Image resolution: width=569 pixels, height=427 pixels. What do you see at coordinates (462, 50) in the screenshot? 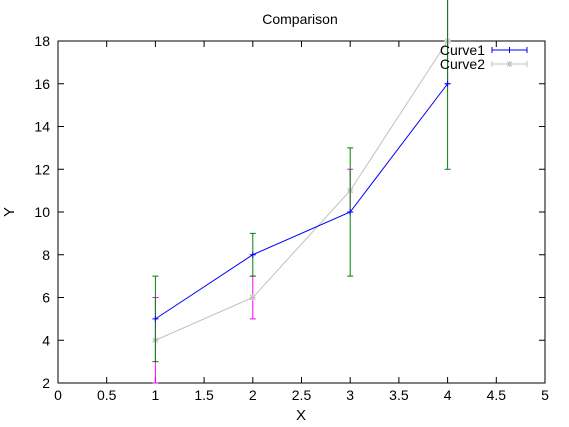
I see `legend-label: Curve1` at bounding box center [462, 50].